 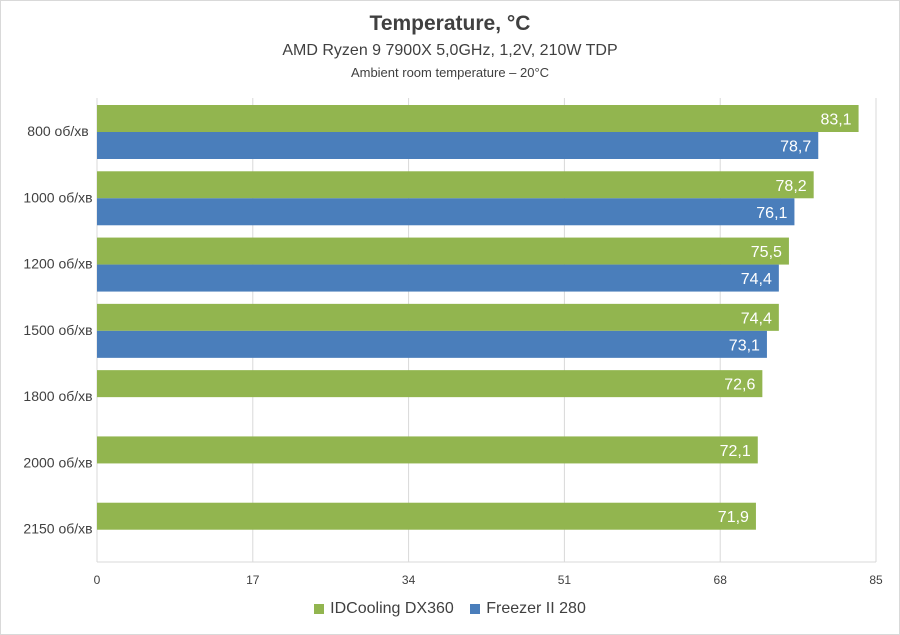 I want to click on category-label-6: 2150 об/хв, so click(x=57, y=529).